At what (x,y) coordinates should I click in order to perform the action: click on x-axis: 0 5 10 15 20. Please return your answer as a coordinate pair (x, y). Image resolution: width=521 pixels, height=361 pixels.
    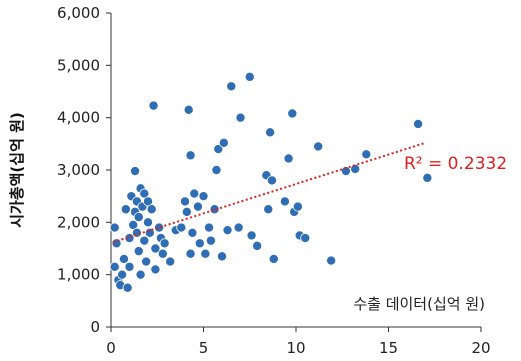
    Looking at the image, I should click on (298, 341).